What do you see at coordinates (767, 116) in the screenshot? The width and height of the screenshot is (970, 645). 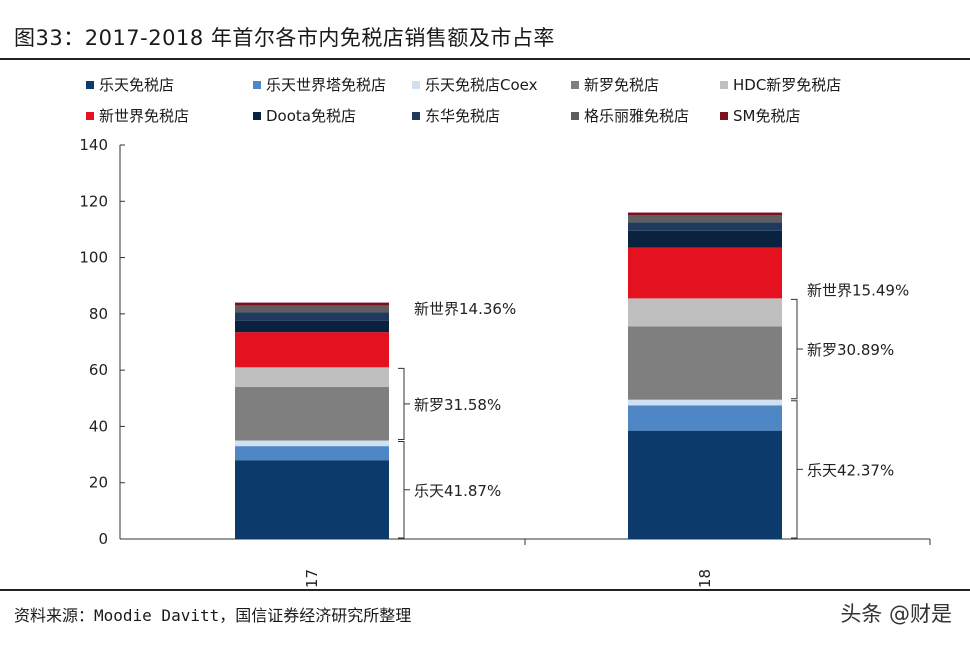 I see `legend-label: SM免税店` at bounding box center [767, 116].